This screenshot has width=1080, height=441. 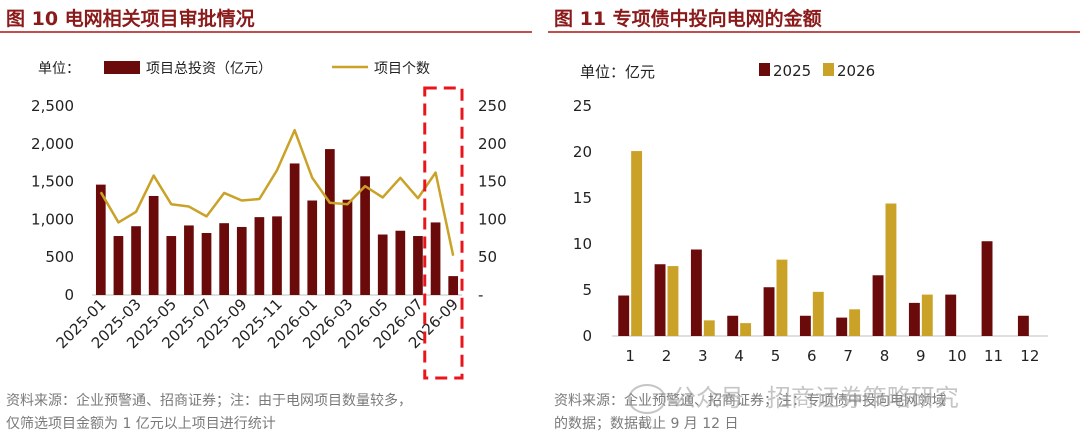 What do you see at coordinates (492, 144) in the screenshot?
I see `y-right-tick-label: 200` at bounding box center [492, 144].